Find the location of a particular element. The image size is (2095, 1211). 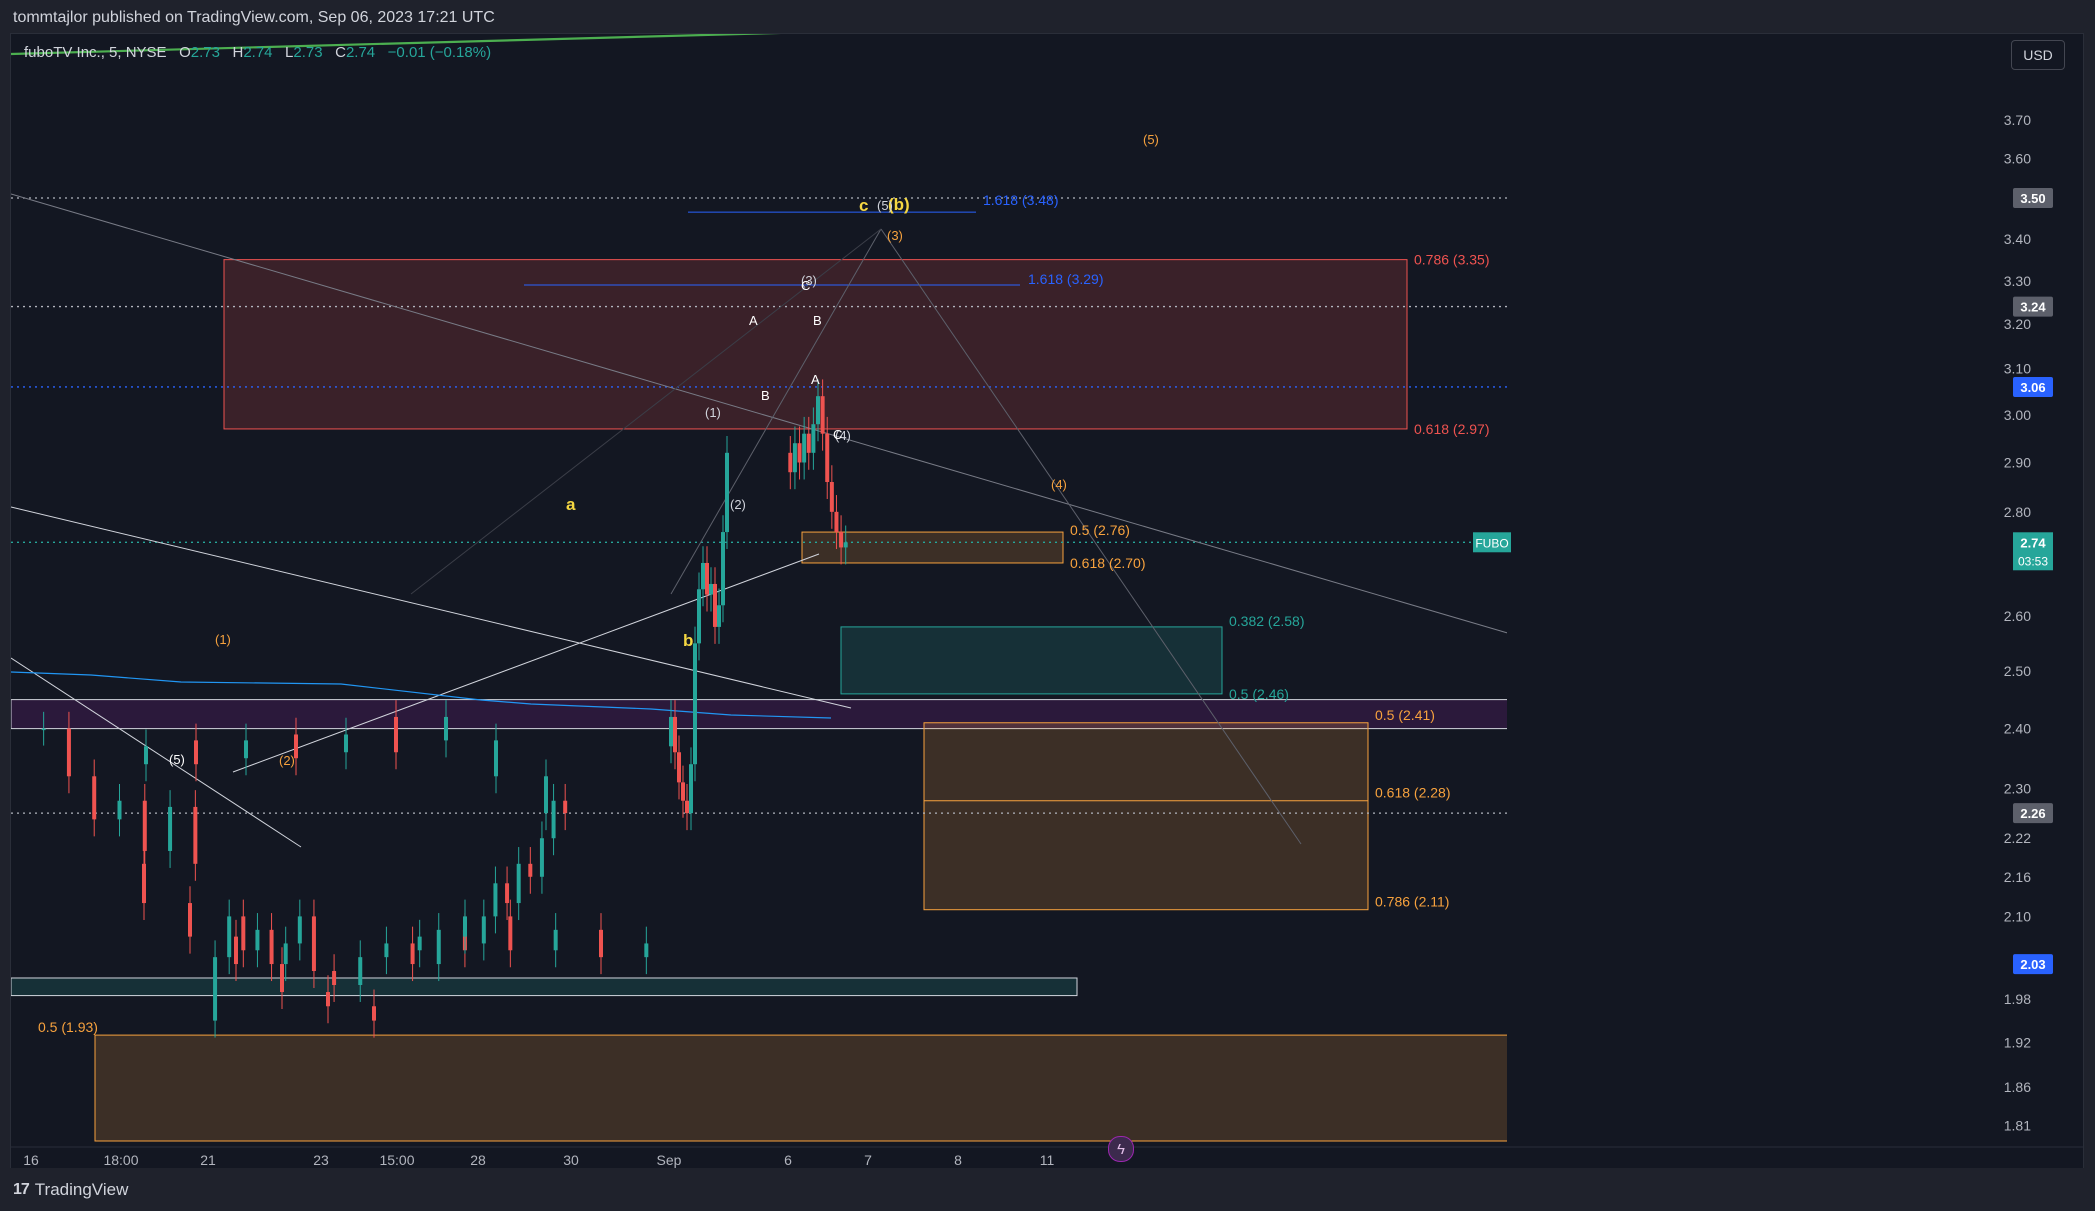

wave-label-18: (3) is located at coordinates (895, 235).